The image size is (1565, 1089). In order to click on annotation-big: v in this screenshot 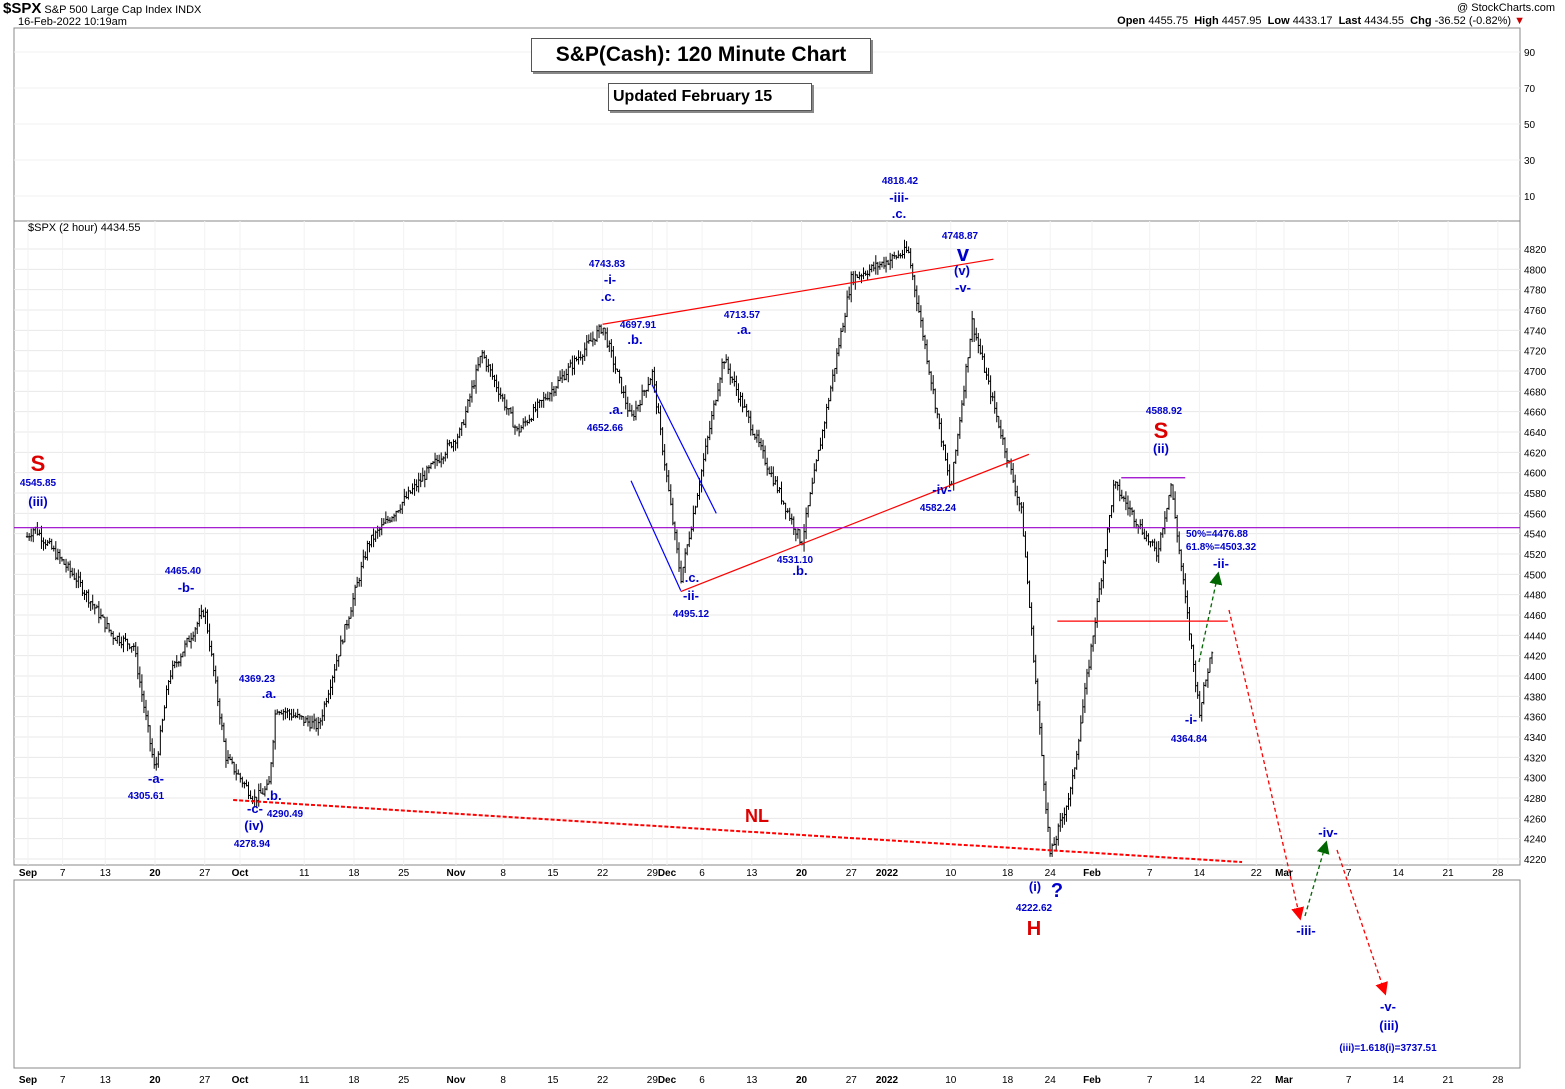, I will do `click(963, 253)`.